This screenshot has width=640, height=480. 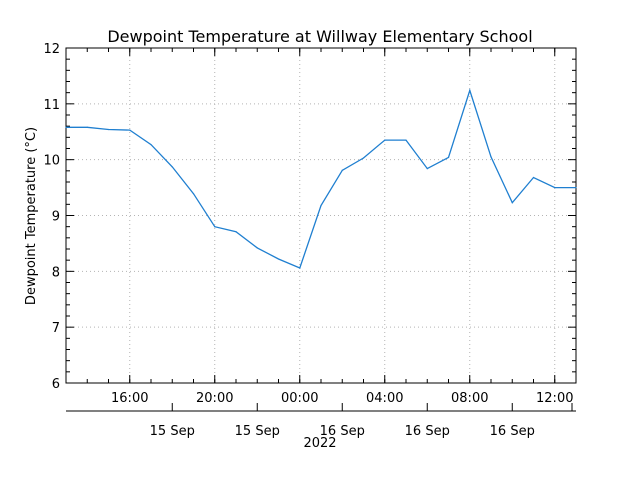 I want to click on y-tick-label: 11, so click(x=51, y=105).